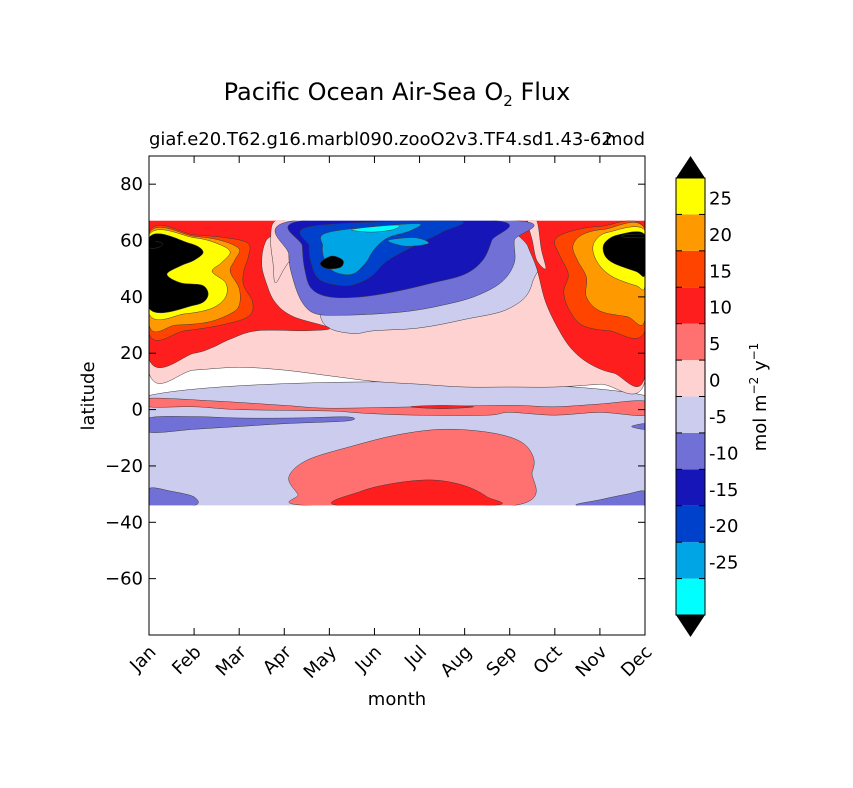  I want to click on colorbar-tick-label: -5, so click(718, 417).